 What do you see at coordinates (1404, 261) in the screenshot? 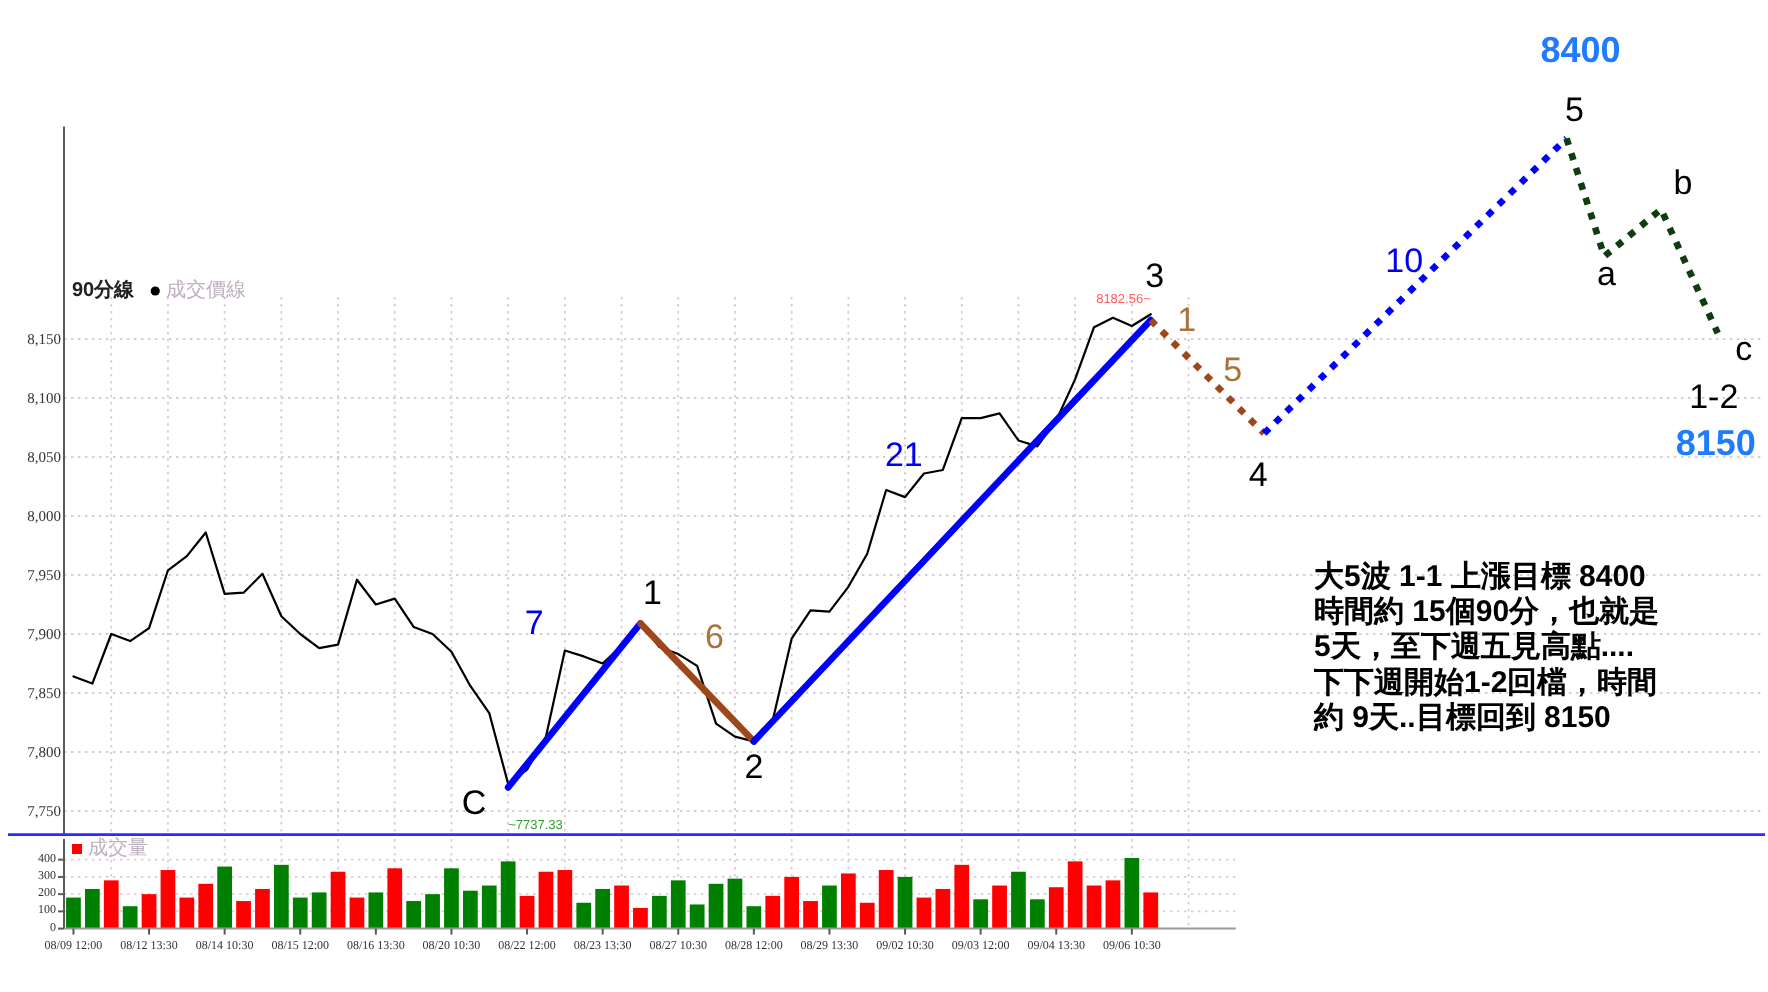
I see `annotation: 10` at bounding box center [1404, 261].